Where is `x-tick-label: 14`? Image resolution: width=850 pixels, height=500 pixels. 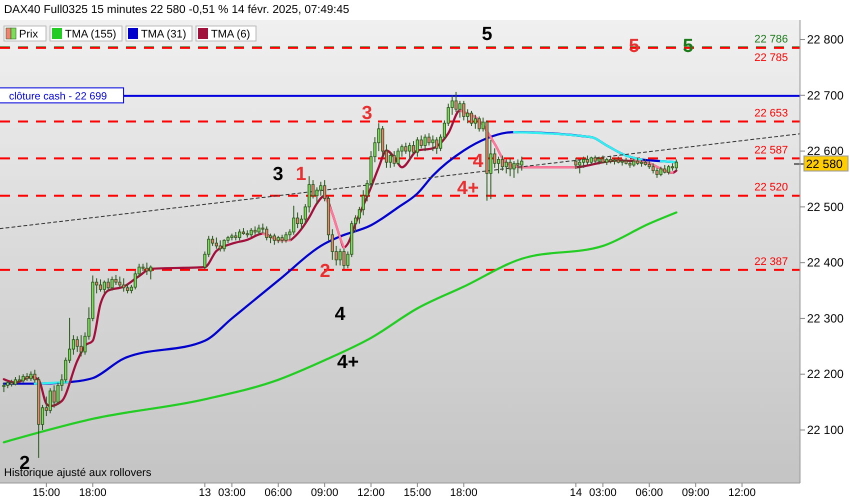
x-tick-label: 14 is located at coordinates (576, 493).